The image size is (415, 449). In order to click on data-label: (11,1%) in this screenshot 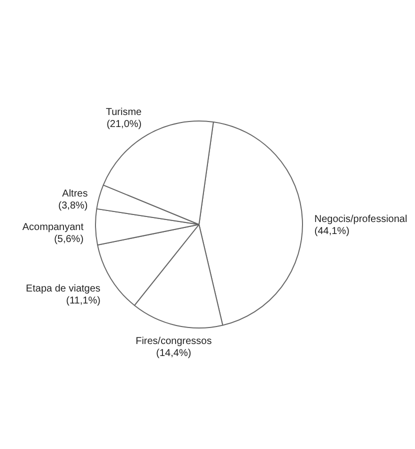, I will do `click(83, 300)`.